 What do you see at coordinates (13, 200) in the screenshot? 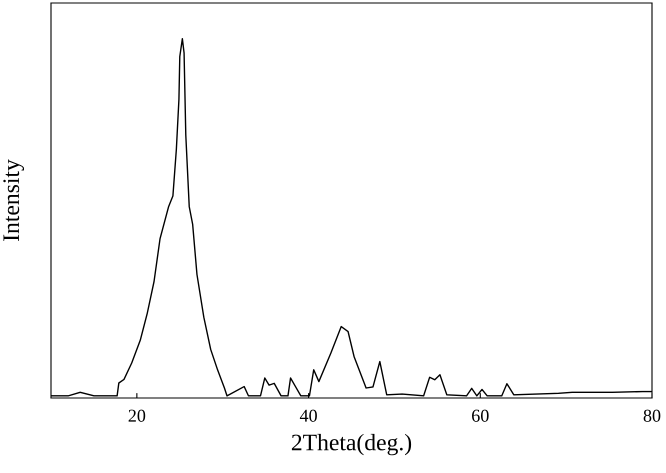
I see `y-axis-title: Intensity` at bounding box center [13, 200].